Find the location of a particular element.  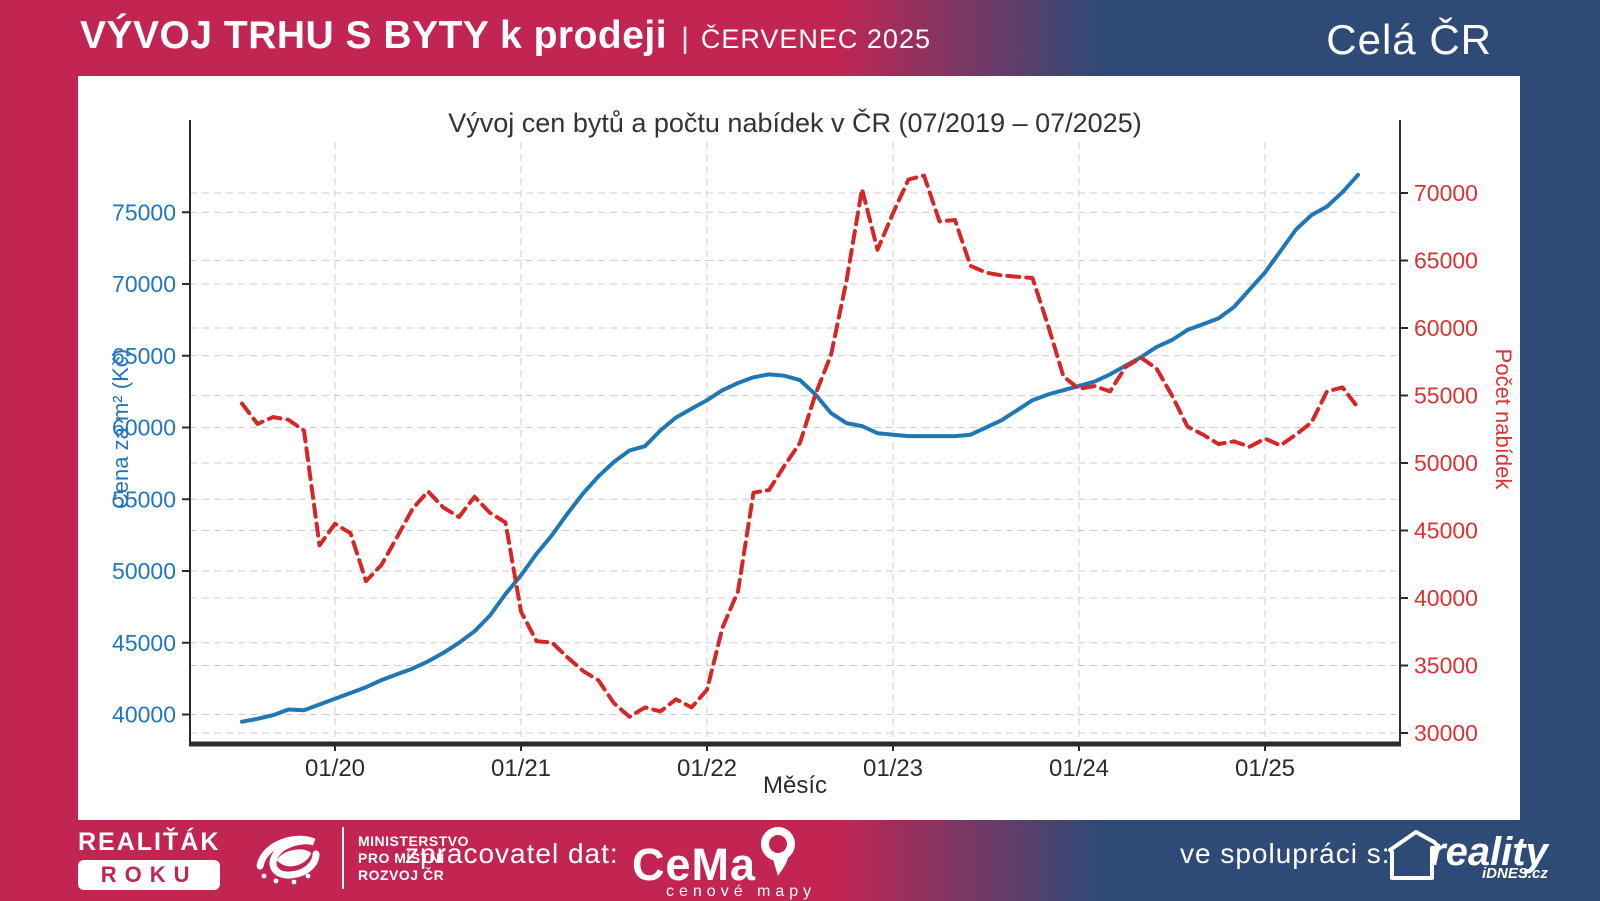

x-tick-label: 01/21 is located at coordinates (521, 768).